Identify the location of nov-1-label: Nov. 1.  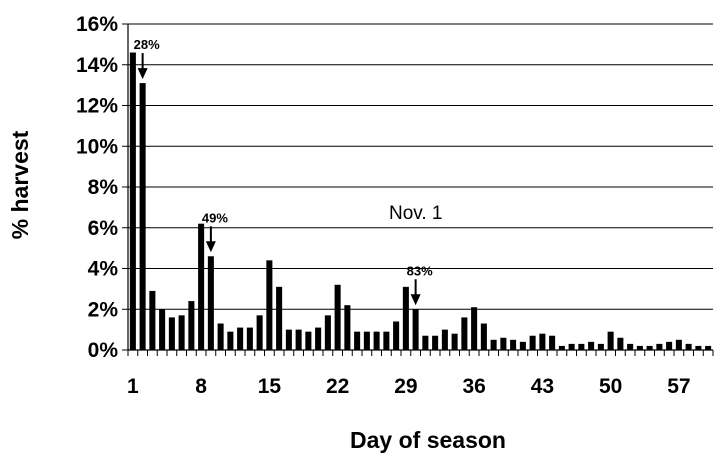
(416, 213).